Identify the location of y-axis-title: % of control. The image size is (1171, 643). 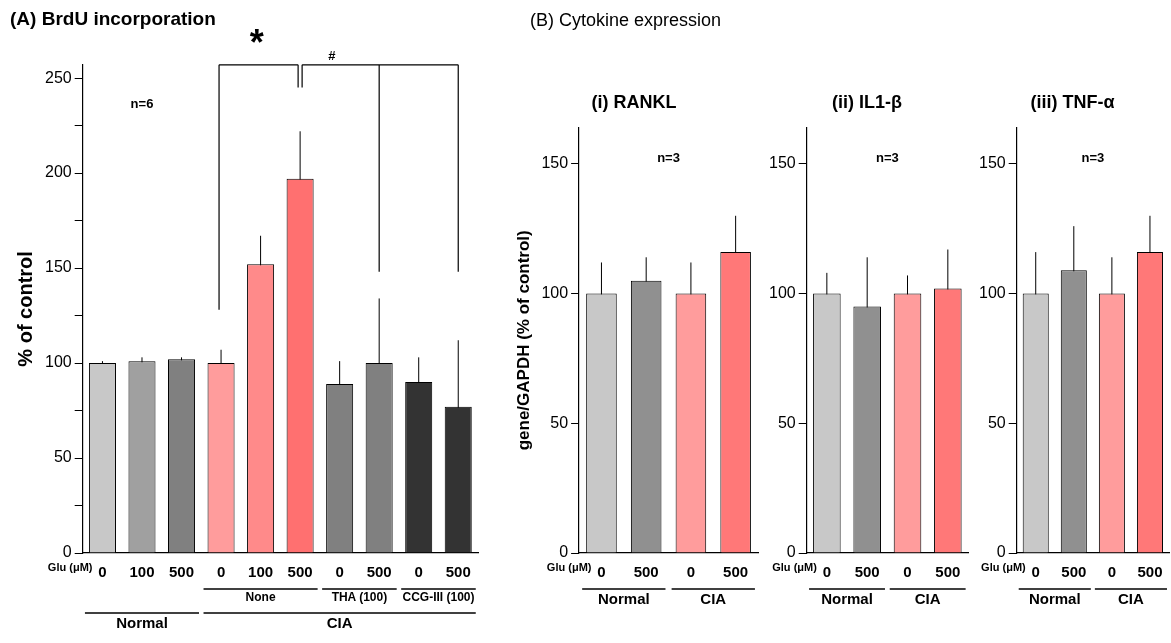
(24, 309).